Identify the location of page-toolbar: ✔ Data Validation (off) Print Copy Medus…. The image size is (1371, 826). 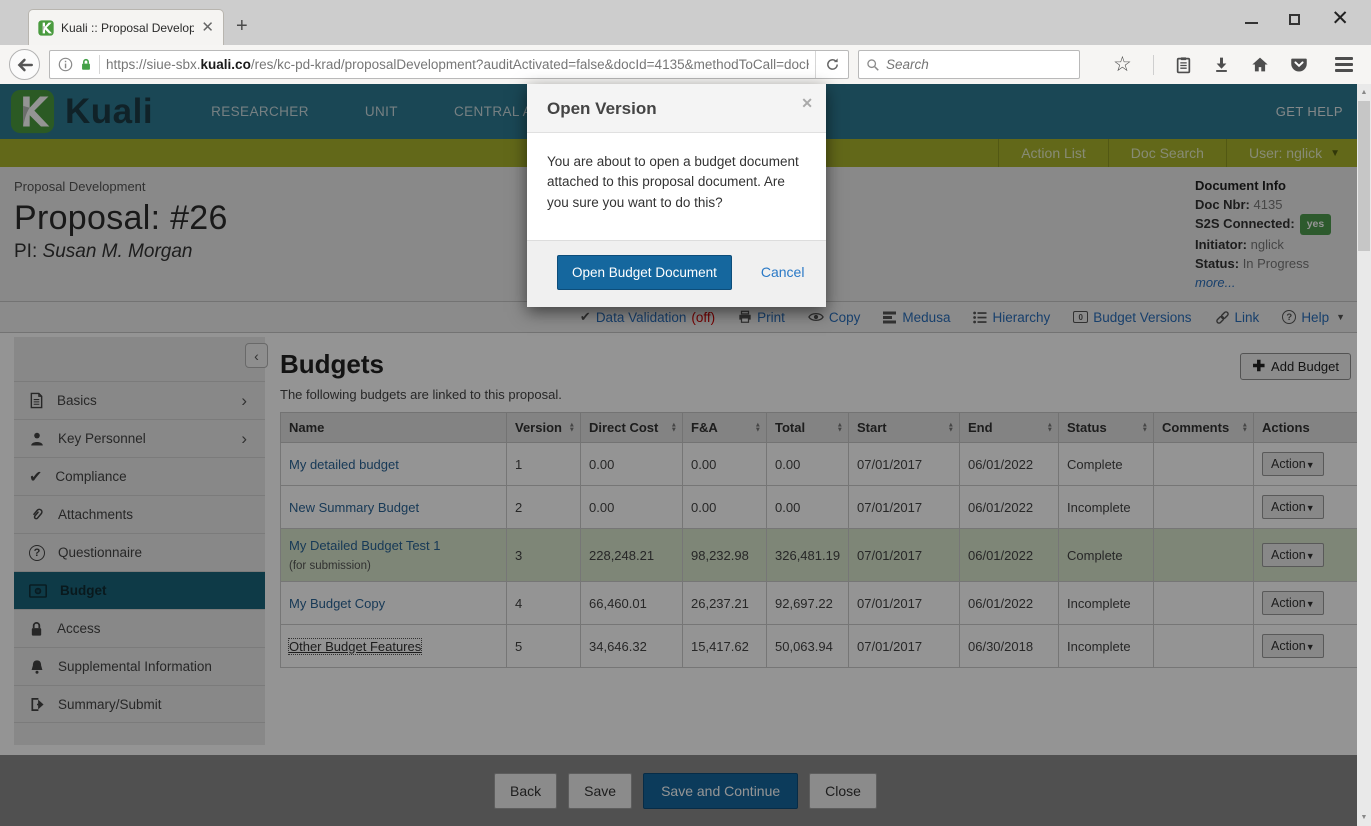
(685, 317).